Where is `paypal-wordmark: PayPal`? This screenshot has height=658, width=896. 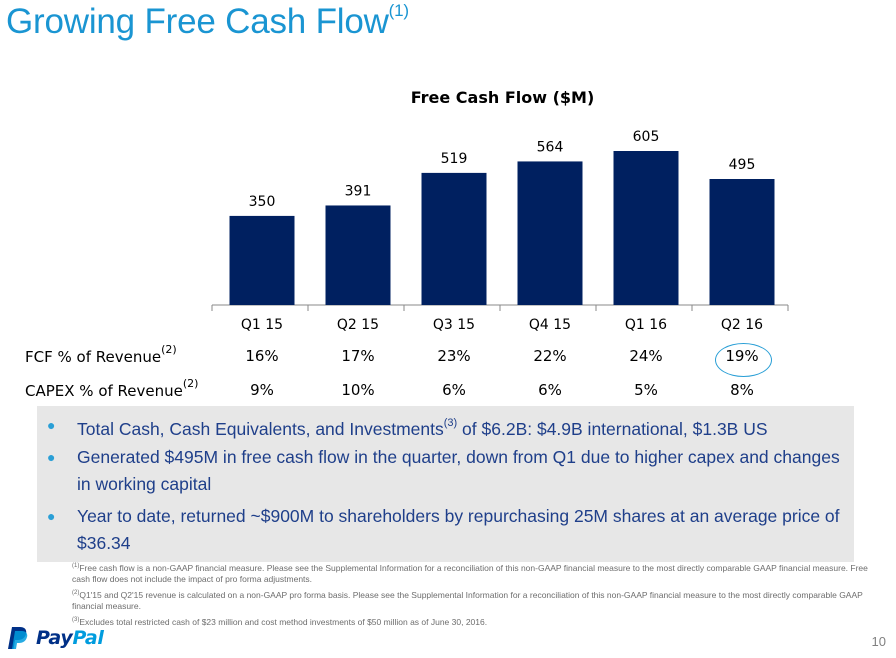 paypal-wordmark: PayPal is located at coordinates (70, 638).